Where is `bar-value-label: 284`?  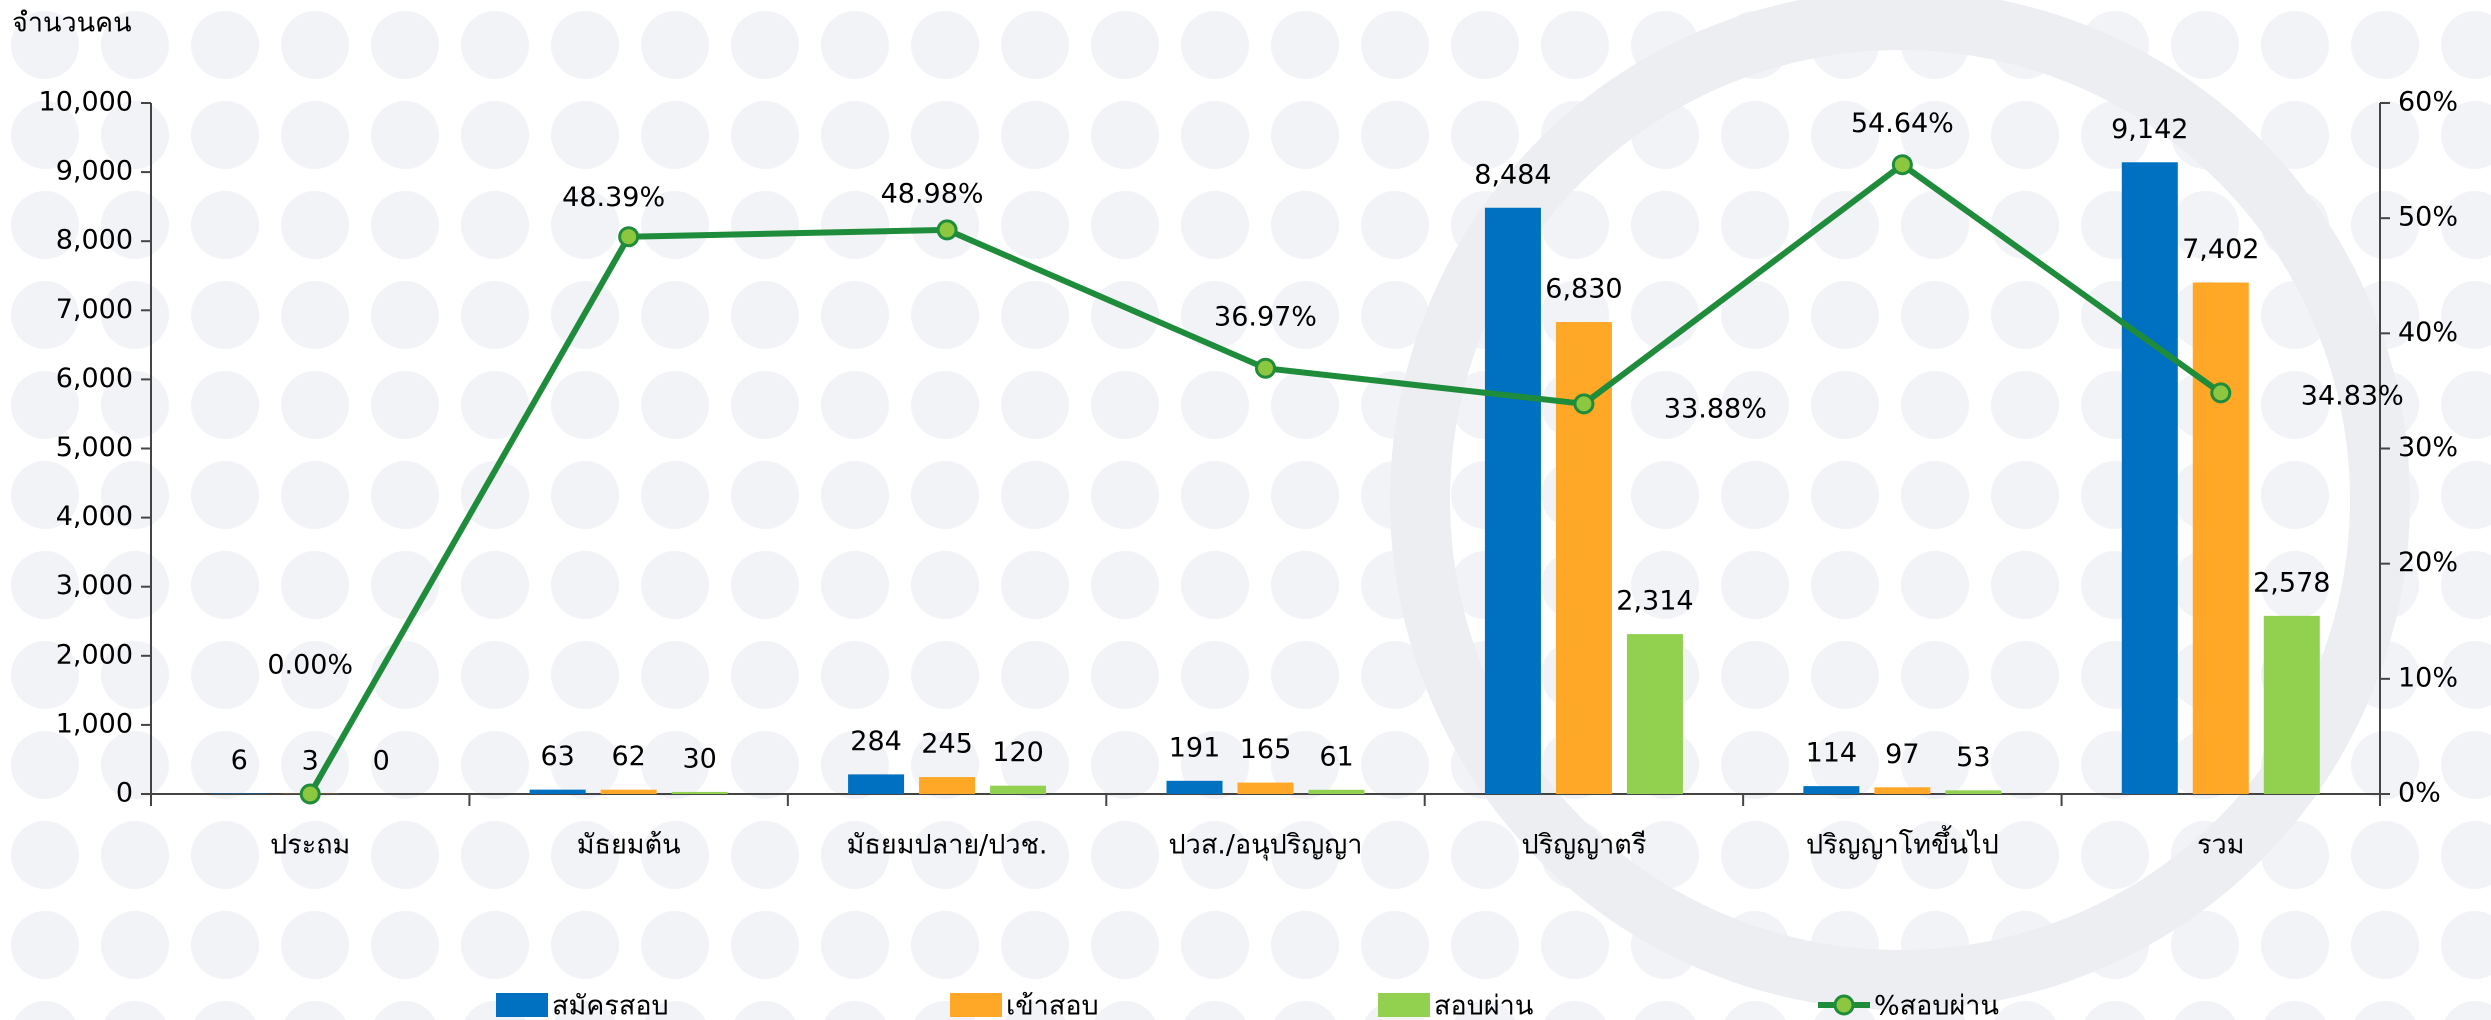 bar-value-label: 284 is located at coordinates (876, 741).